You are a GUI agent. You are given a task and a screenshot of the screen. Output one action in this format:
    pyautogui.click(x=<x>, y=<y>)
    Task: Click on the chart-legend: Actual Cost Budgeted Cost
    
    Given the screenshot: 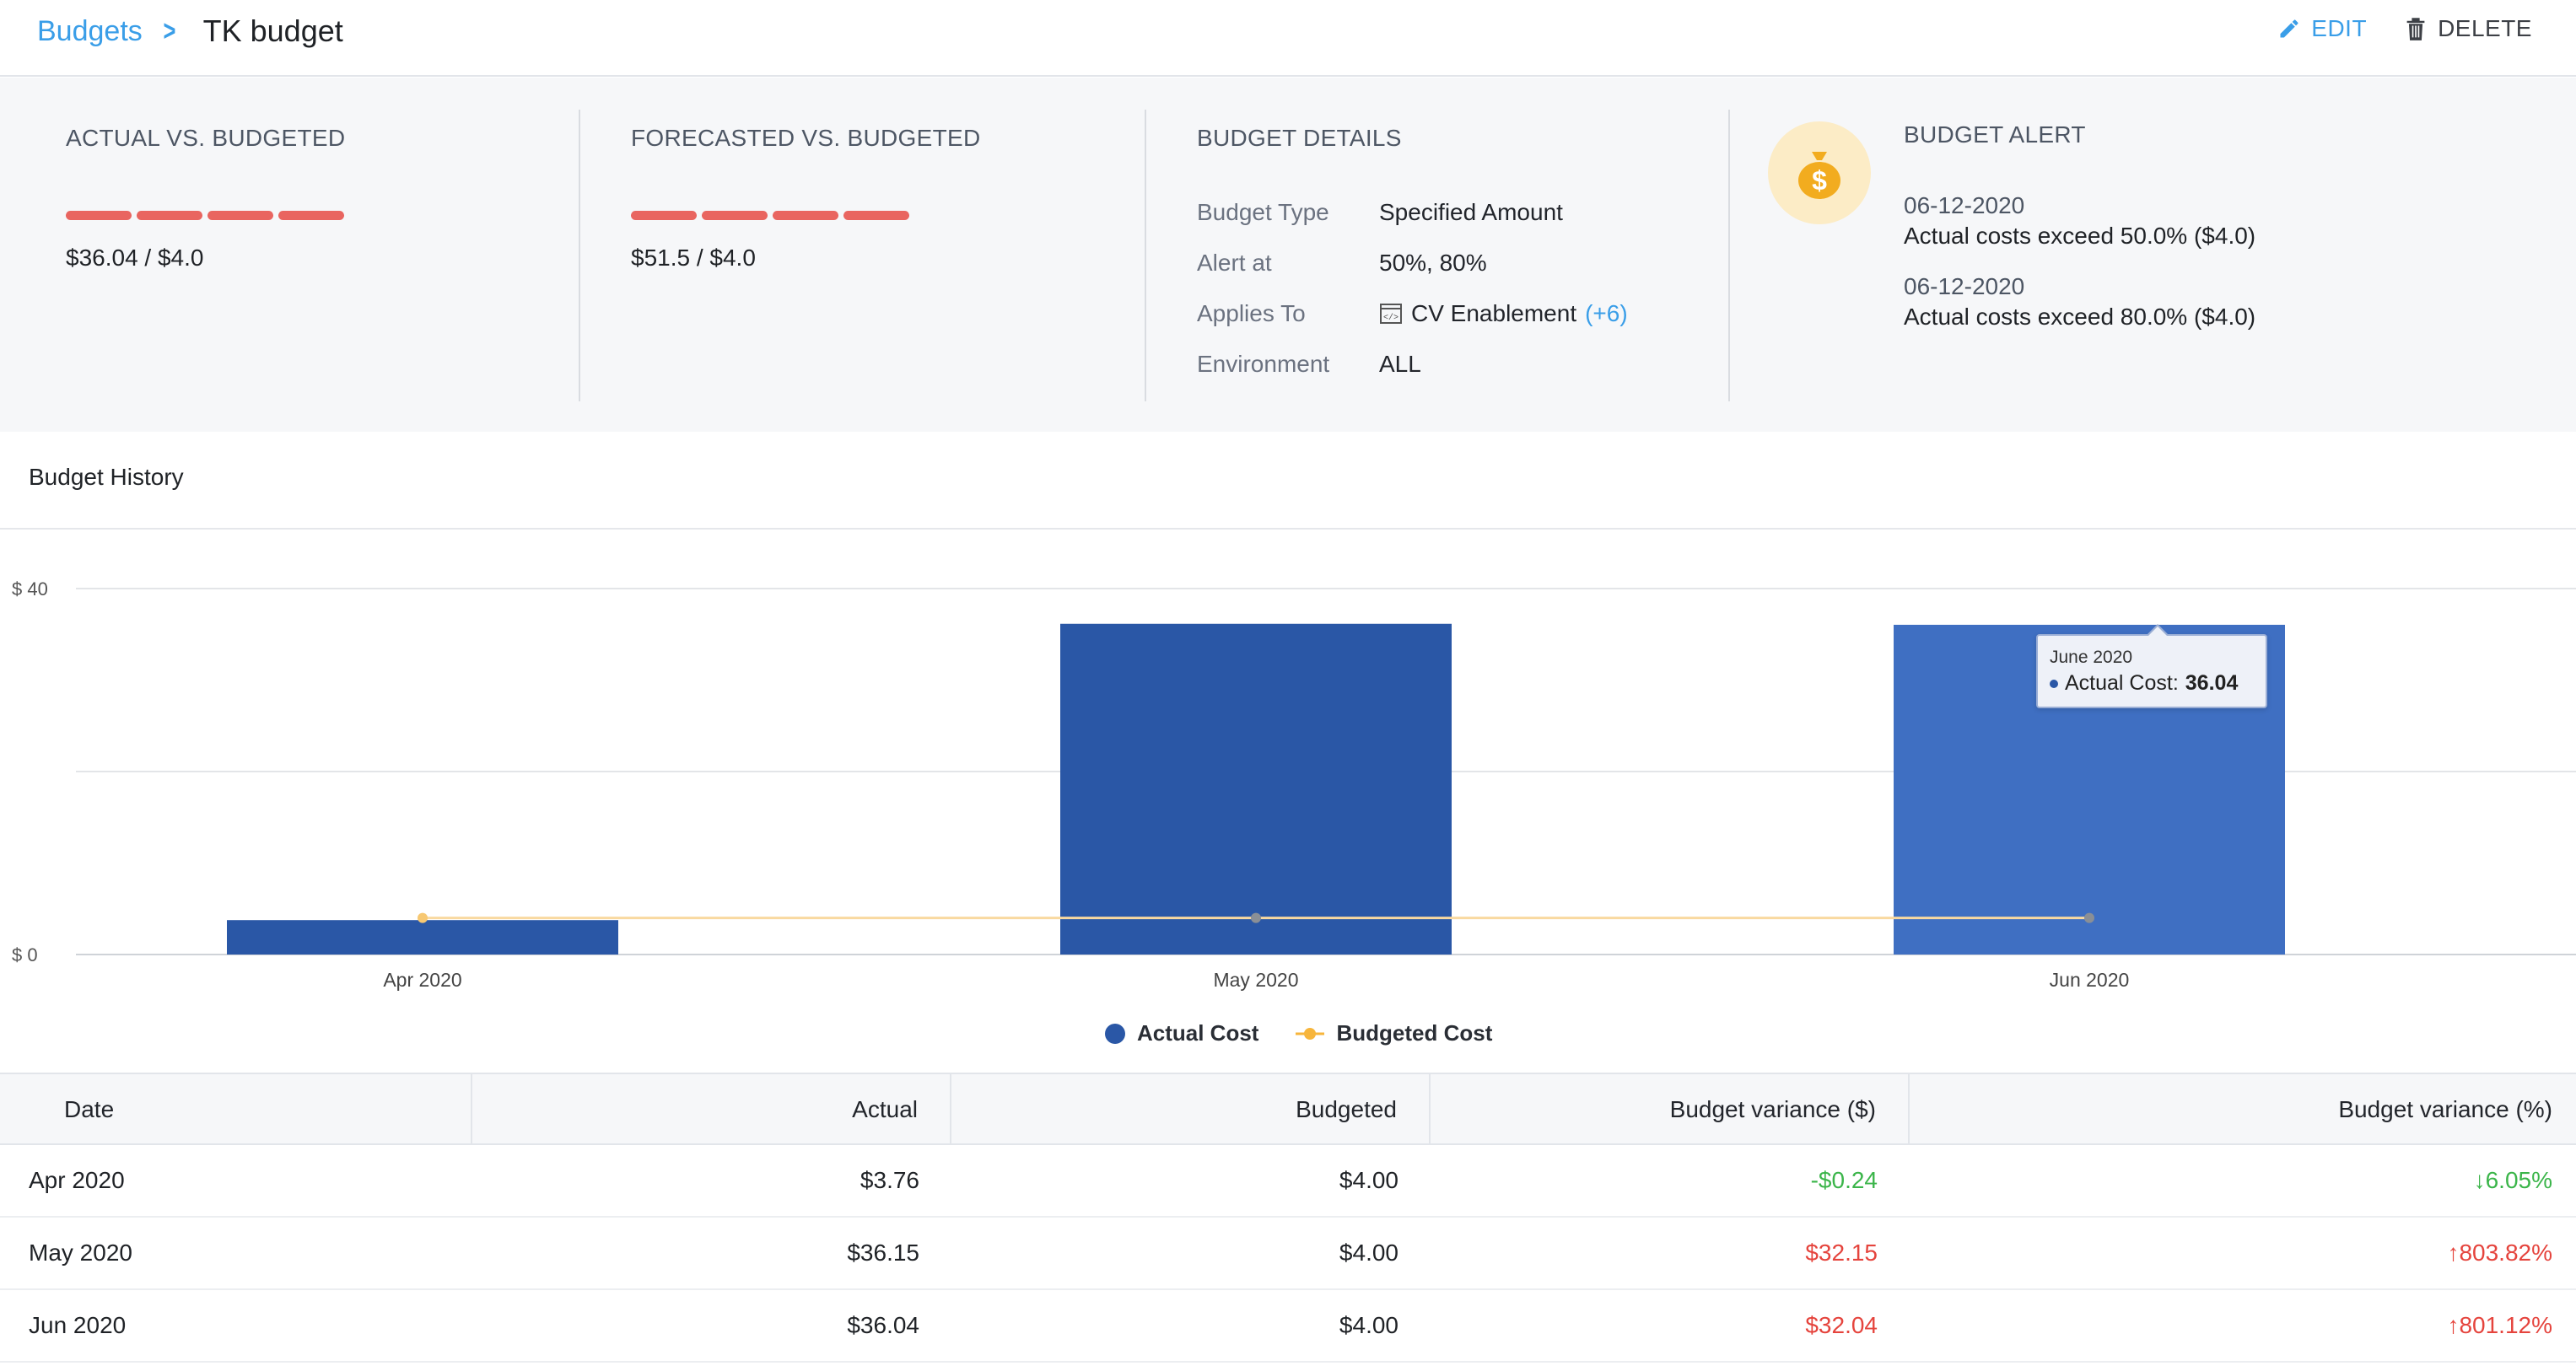 What is the action you would take?
    pyautogui.click(x=1298, y=1033)
    